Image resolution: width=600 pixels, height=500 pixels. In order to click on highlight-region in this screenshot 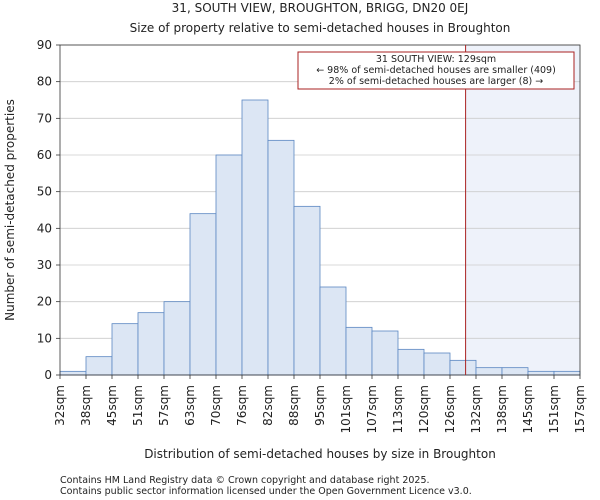, I will do `click(522, 210)`.